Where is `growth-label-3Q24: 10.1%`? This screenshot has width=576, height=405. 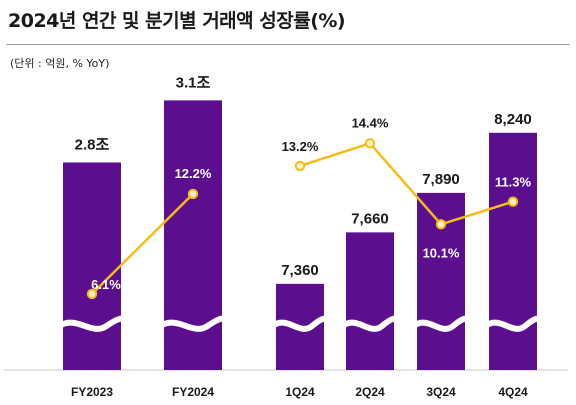
growth-label-3Q24: 10.1% is located at coordinates (441, 252).